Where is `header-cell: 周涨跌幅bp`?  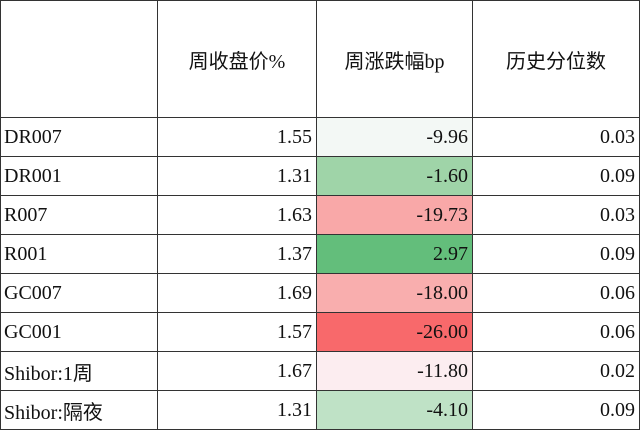
header-cell: 周涨跌幅bp is located at coordinates (394, 59).